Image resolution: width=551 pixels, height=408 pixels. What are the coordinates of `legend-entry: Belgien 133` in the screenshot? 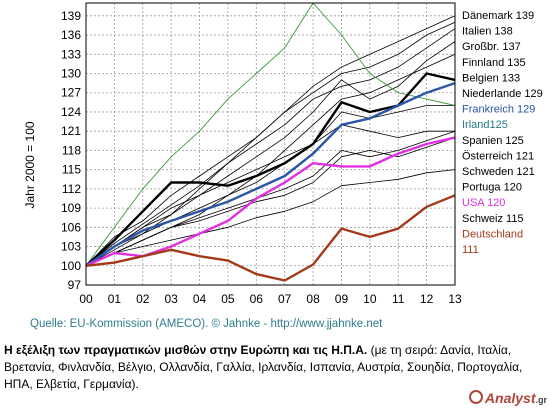 It's located at (491, 78).